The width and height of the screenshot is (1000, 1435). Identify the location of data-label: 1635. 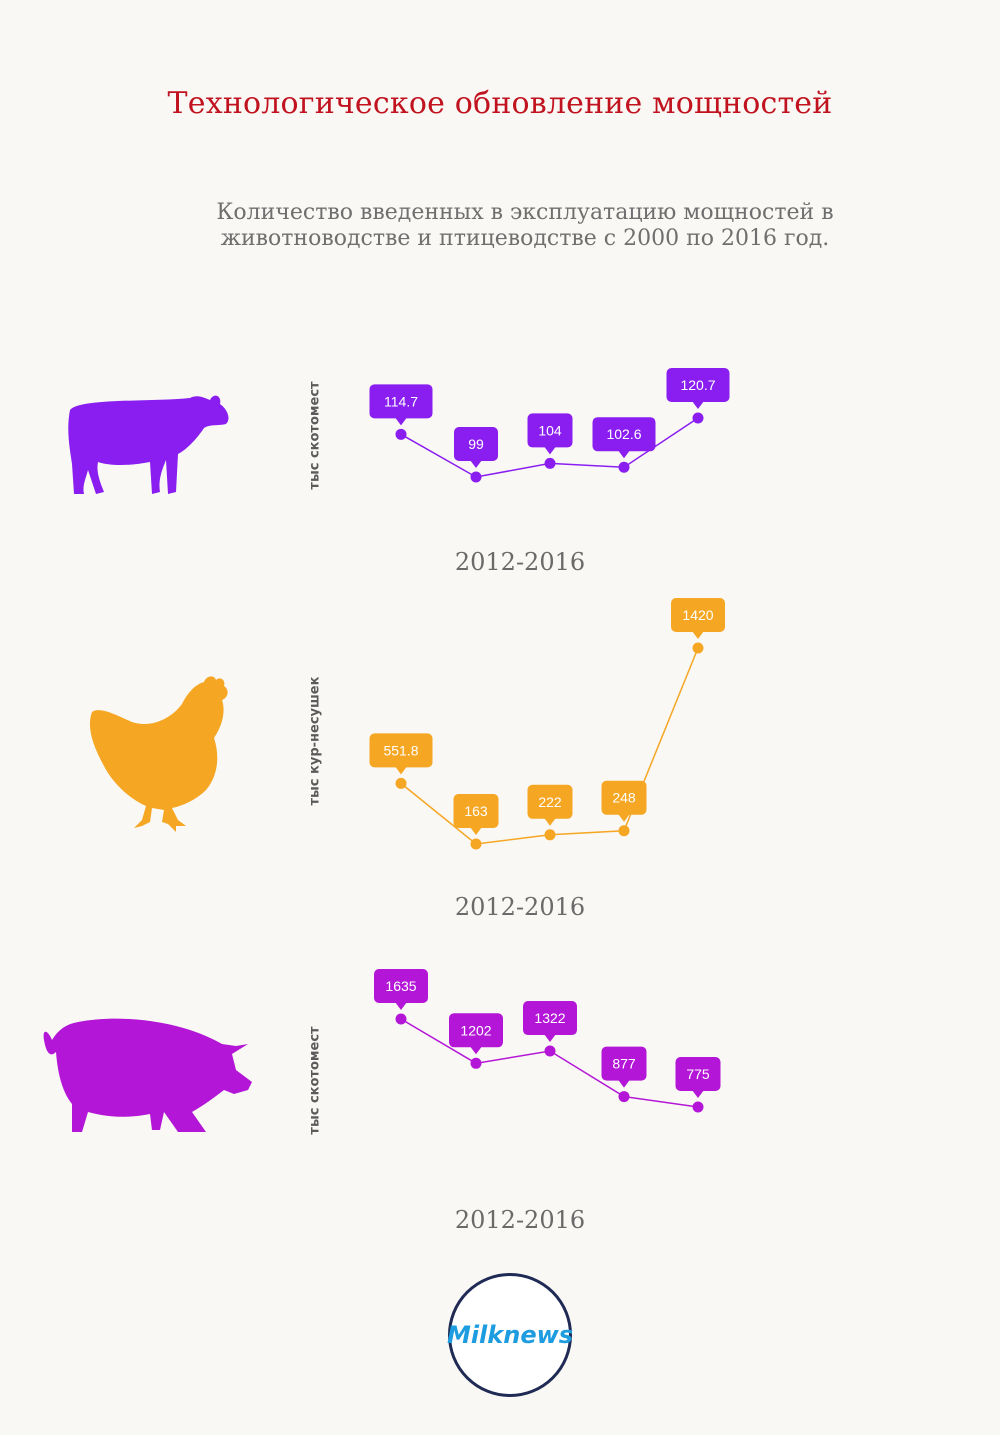
(401, 989).